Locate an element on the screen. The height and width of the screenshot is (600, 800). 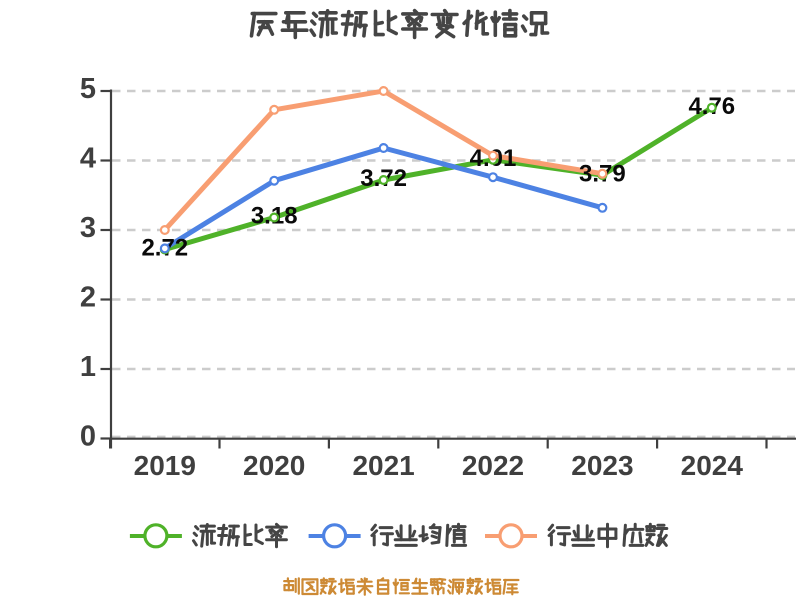
svg-text: 2022 is located at coordinates (493, 465).